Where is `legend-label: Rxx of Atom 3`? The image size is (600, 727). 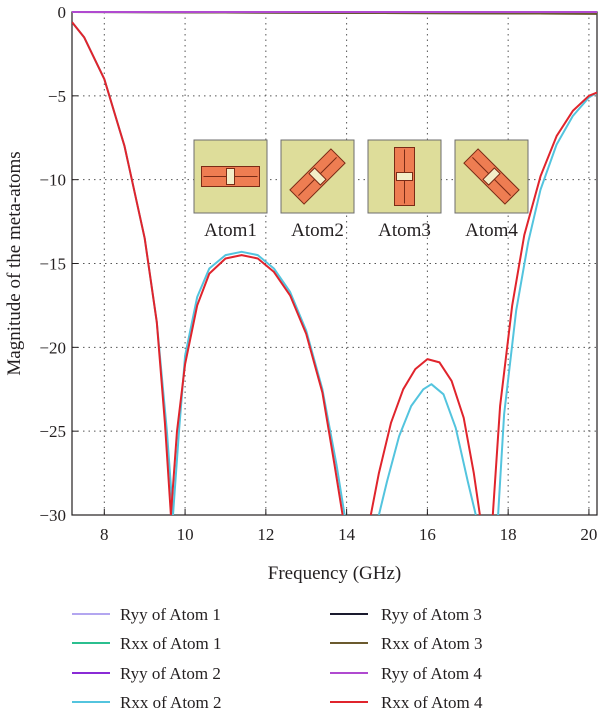 legend-label: Rxx of Atom 3 is located at coordinates (432, 643).